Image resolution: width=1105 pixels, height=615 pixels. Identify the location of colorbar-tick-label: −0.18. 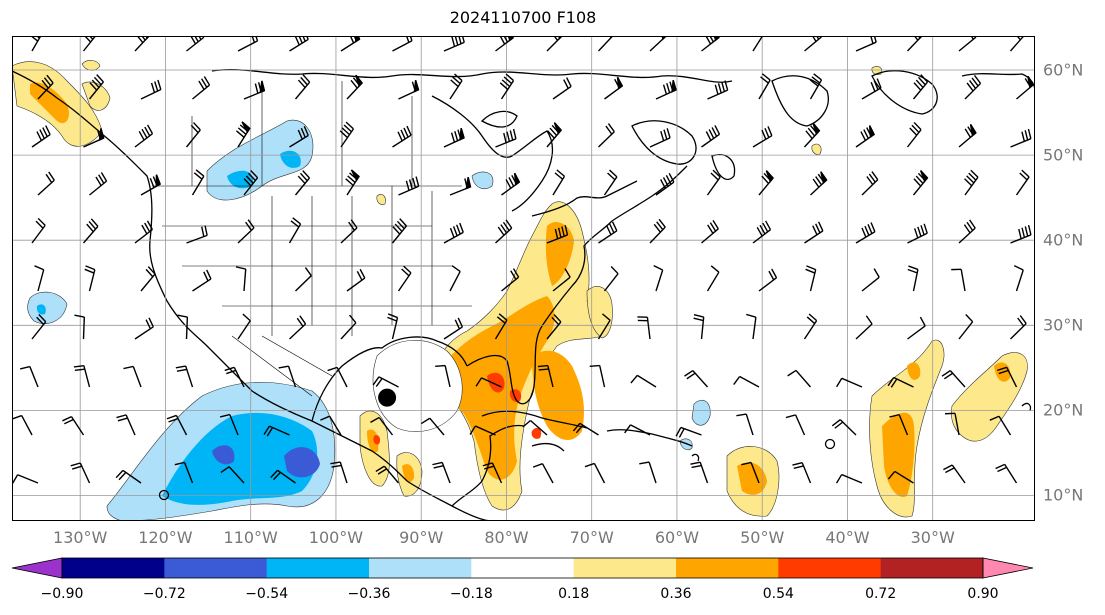
(471, 594).